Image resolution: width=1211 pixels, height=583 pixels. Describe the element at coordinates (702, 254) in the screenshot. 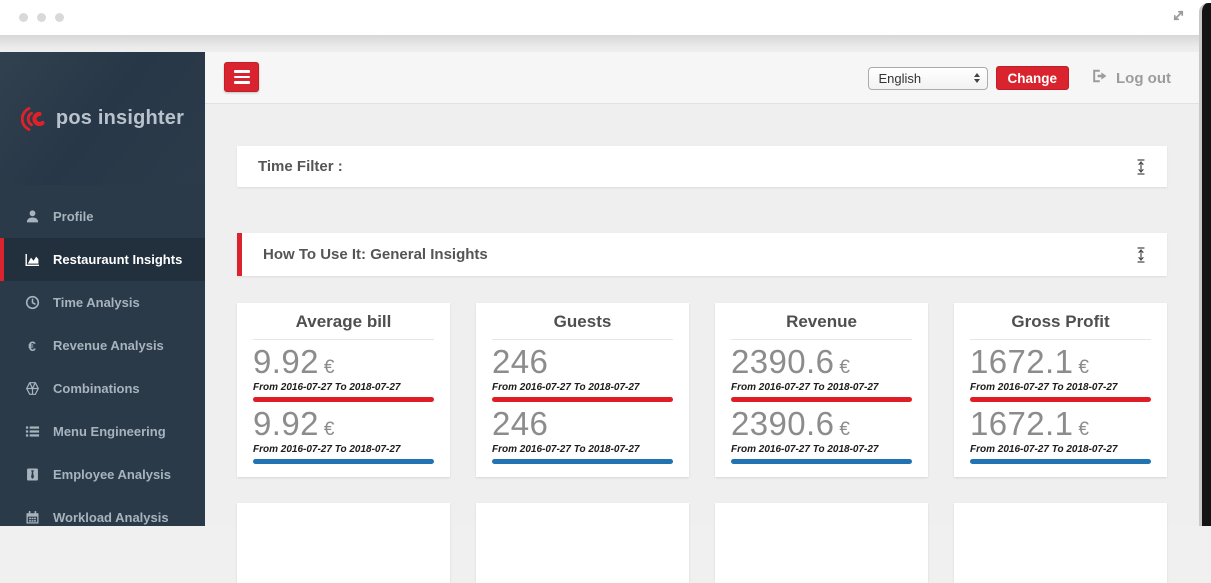

I see `insights-header-panel: How To Use It: General Insights` at that location.